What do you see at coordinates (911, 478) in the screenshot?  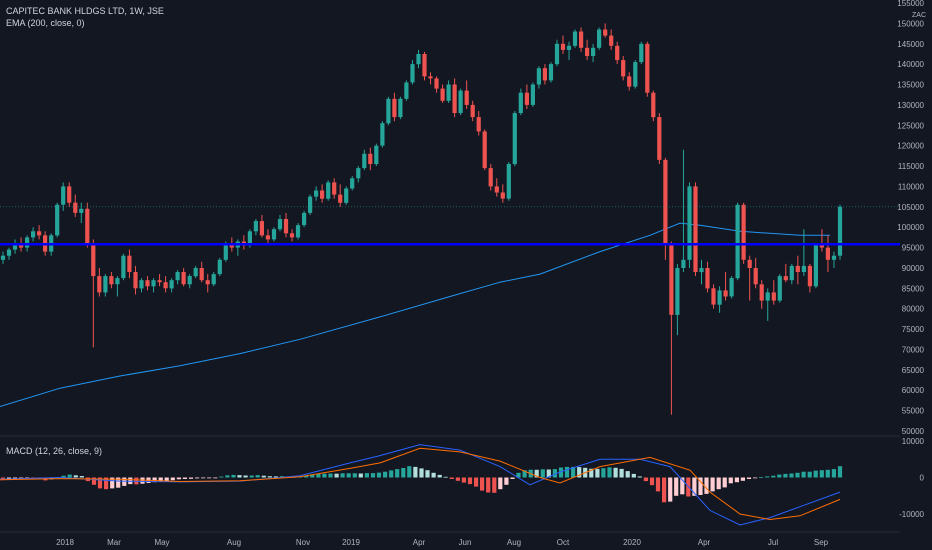 I see `macd-axis: 10000 0 -10000` at bounding box center [911, 478].